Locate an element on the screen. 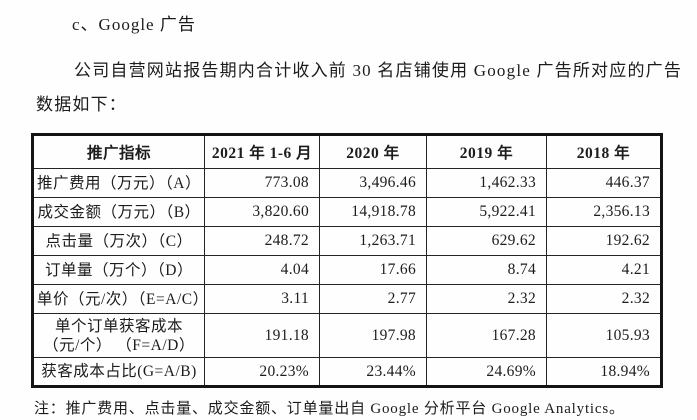 Image resolution: width=697 pixels, height=420 pixels. row-label: 推广费用（万元）（A） is located at coordinates (118, 183).